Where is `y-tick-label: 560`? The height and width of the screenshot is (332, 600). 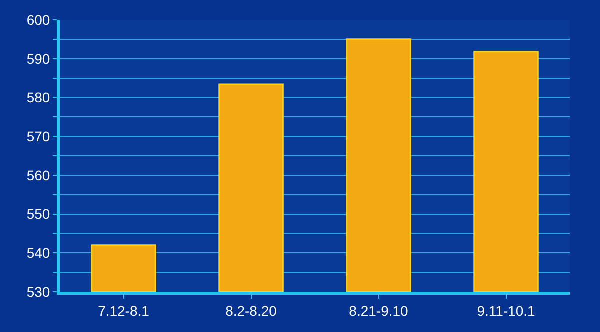 y-tick-label: 560 is located at coordinates (38, 175).